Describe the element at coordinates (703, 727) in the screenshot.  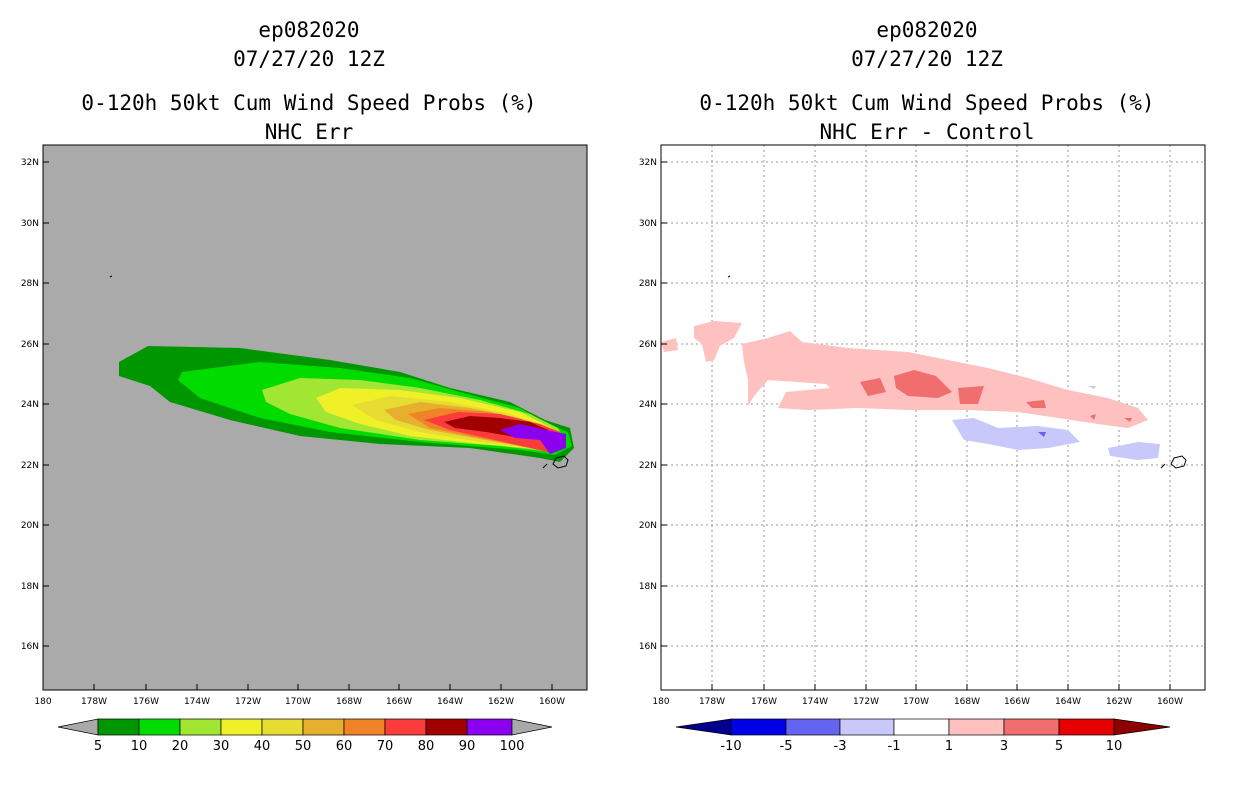
I see `colorbar-under-triangle` at that location.